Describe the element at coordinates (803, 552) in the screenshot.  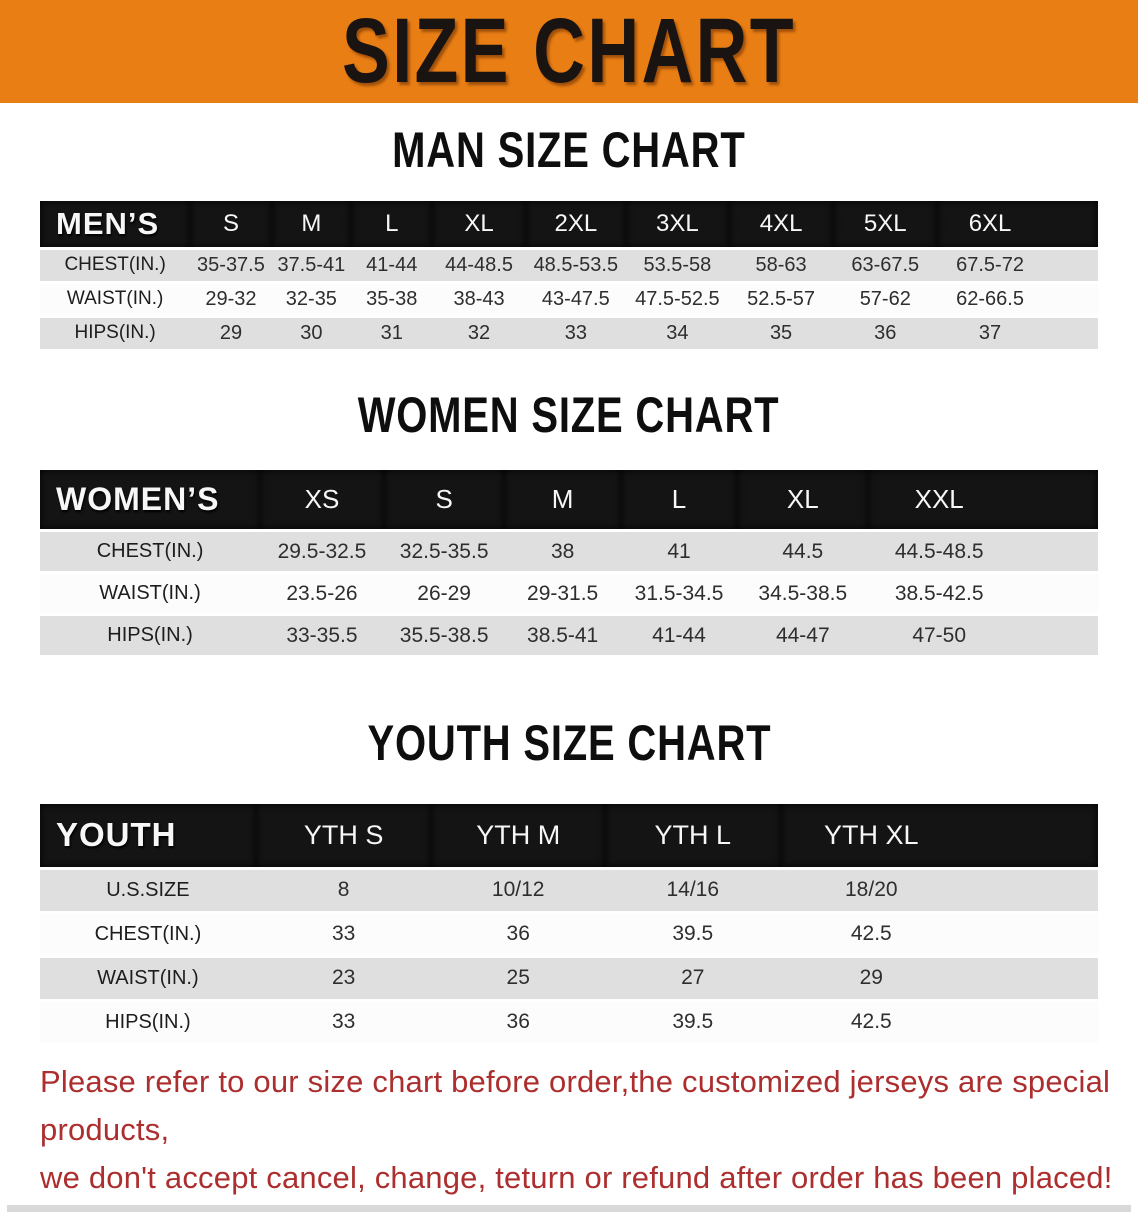
I see `size-value-cell: 44.5` at that location.